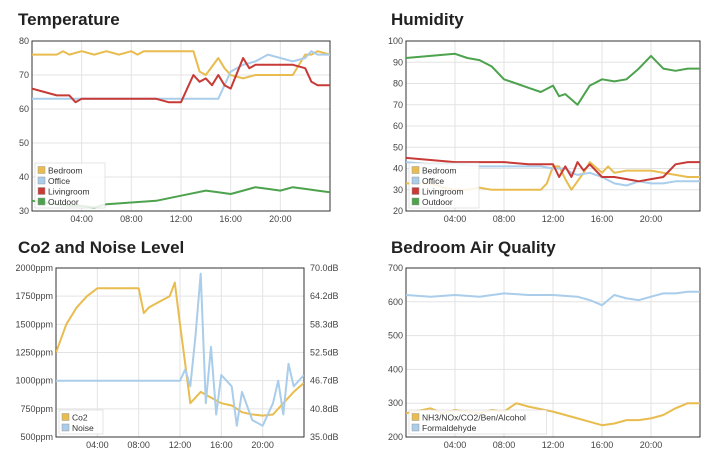 The image size is (720, 460). What do you see at coordinates (474, 418) in the screenshot?
I see `legend-label: NH3/NOx/CO2/Ben/Alcohol` at bounding box center [474, 418].